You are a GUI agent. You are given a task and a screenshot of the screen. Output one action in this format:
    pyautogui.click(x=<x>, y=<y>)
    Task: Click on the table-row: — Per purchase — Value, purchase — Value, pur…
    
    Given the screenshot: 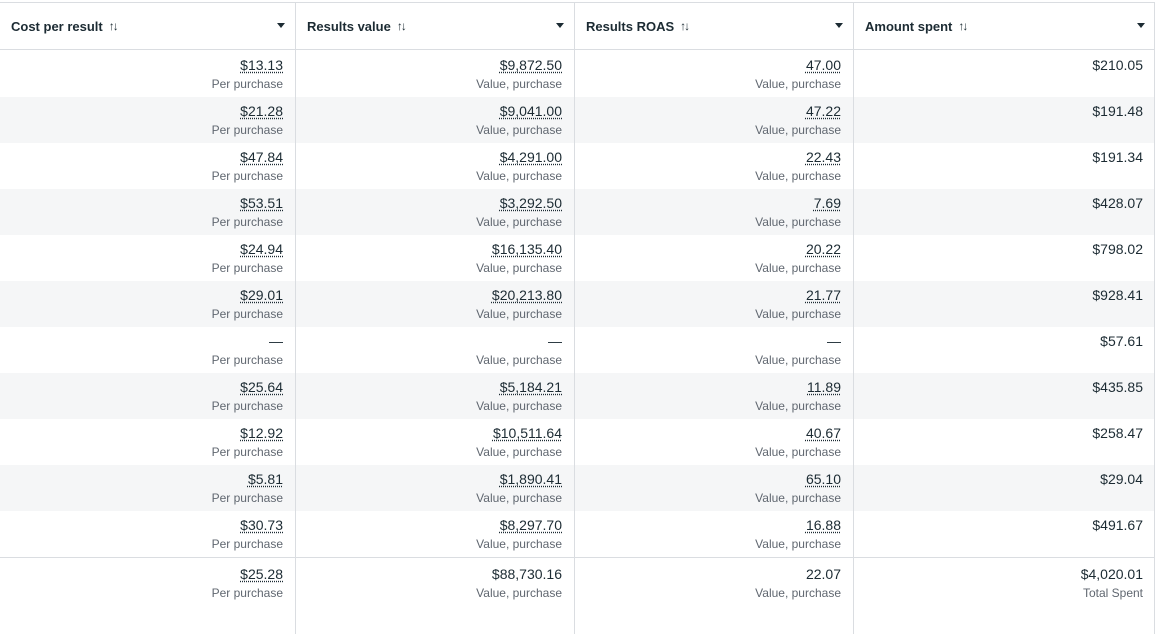 What is the action you would take?
    pyautogui.click(x=577, y=350)
    